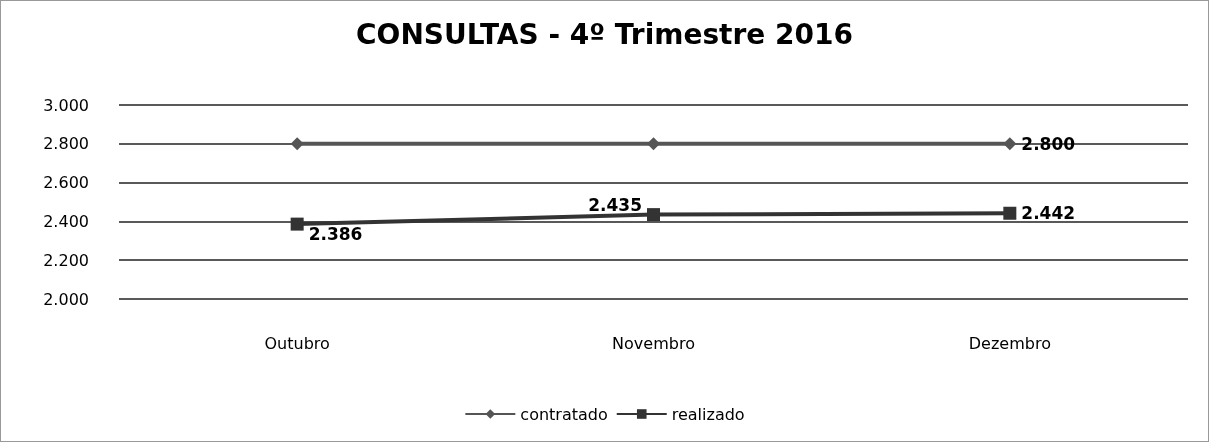 The image size is (1209, 442). Describe the element at coordinates (66, 221) in the screenshot. I see `y-tick-label: 2.400` at that location.